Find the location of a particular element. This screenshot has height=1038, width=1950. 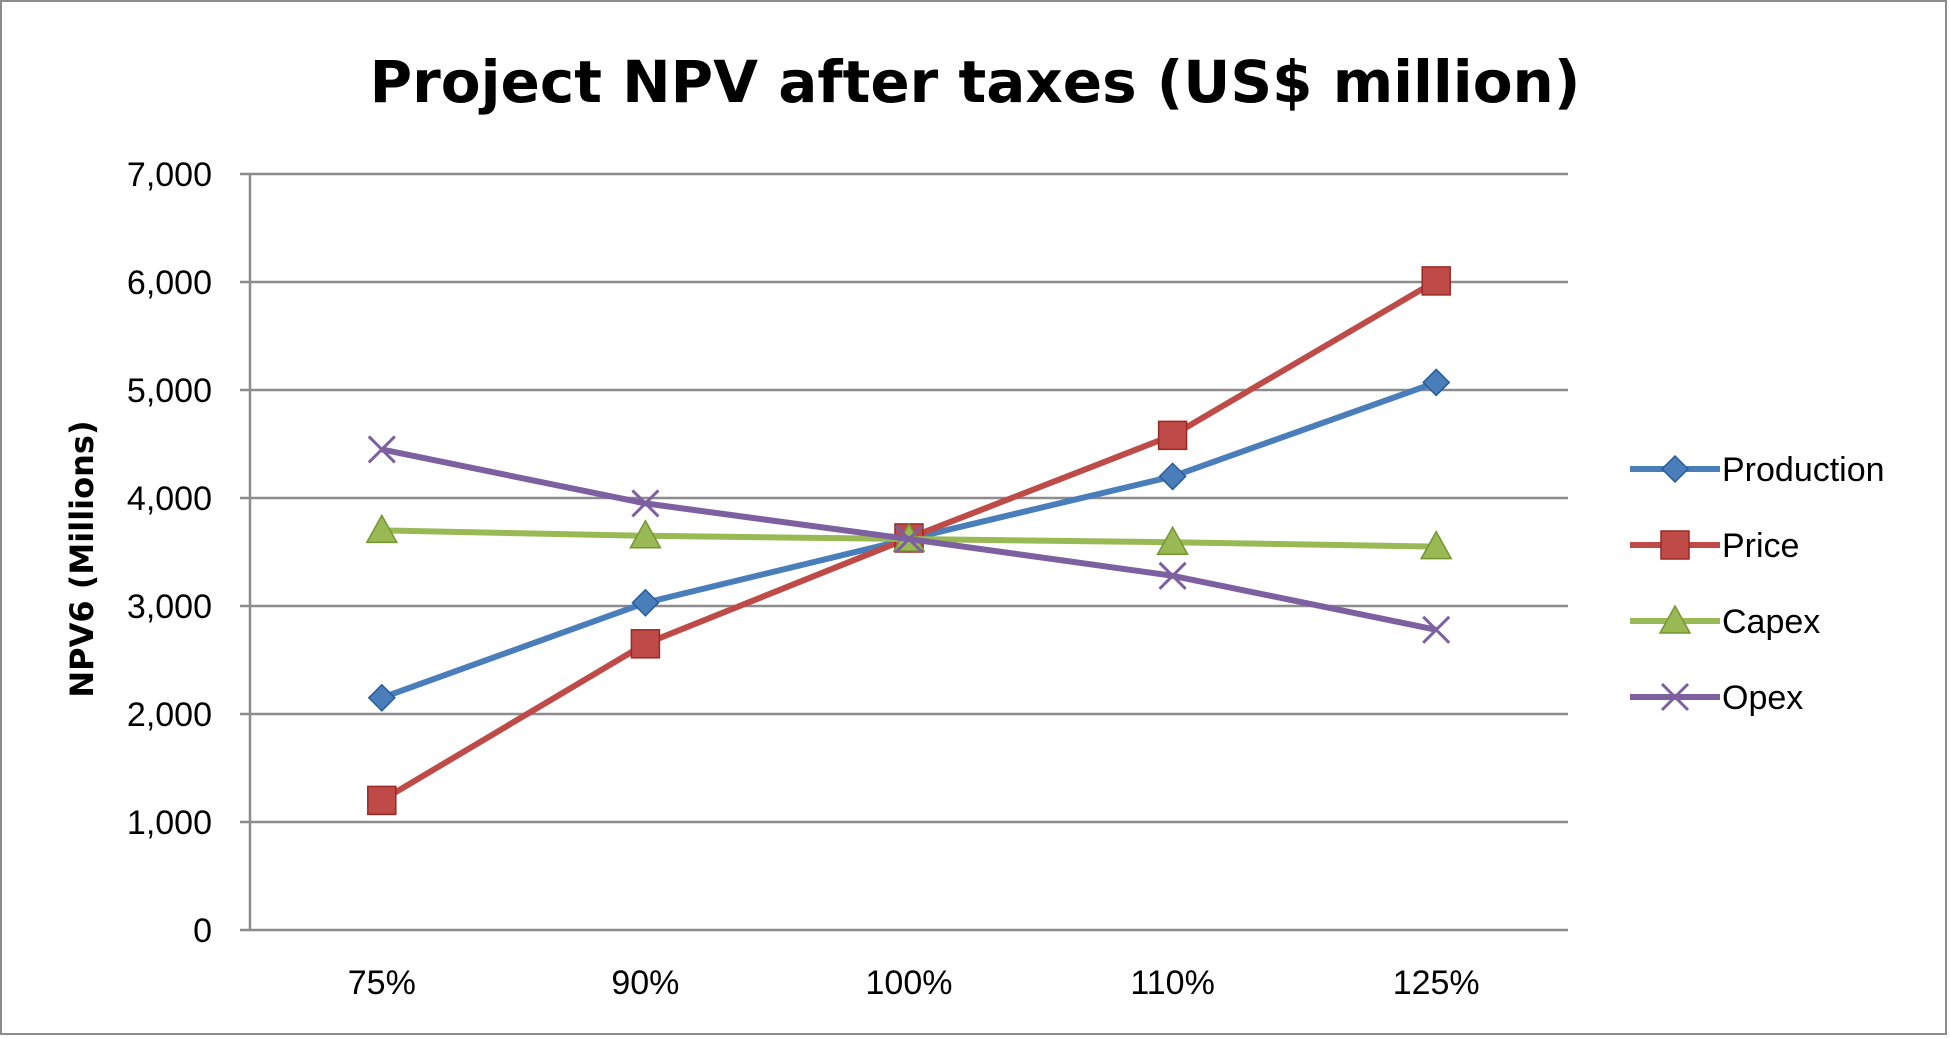

y-axis-ticks: 0 1,000 2,000 3,000 4,000 5,000 6,000 7,000 is located at coordinates (188, 553).